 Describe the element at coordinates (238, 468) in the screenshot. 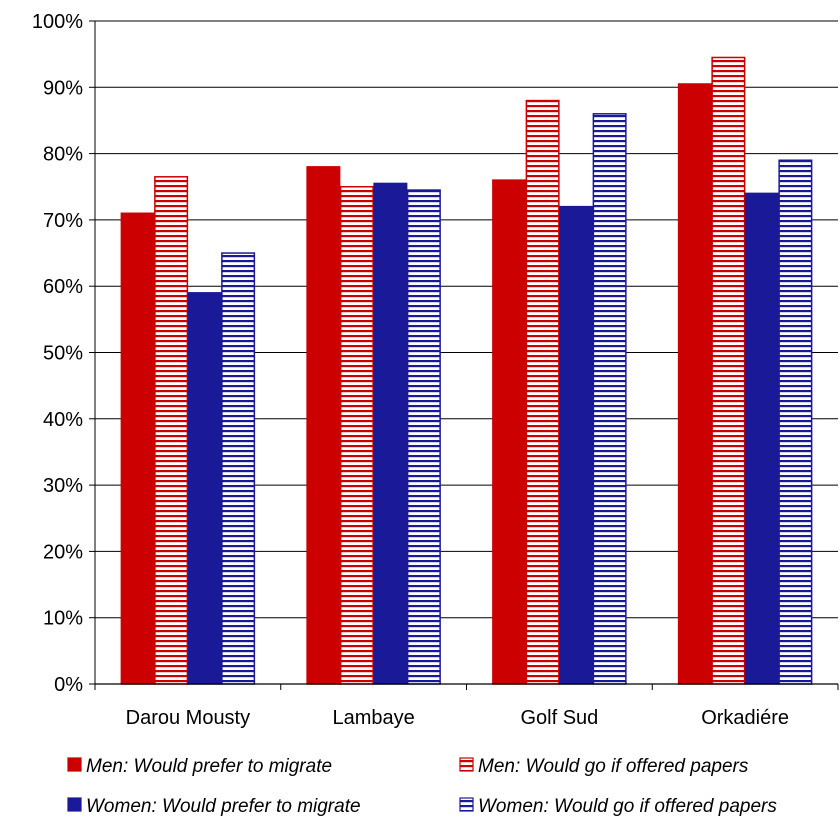

I see `bar-series-4-darou-mousty` at that location.